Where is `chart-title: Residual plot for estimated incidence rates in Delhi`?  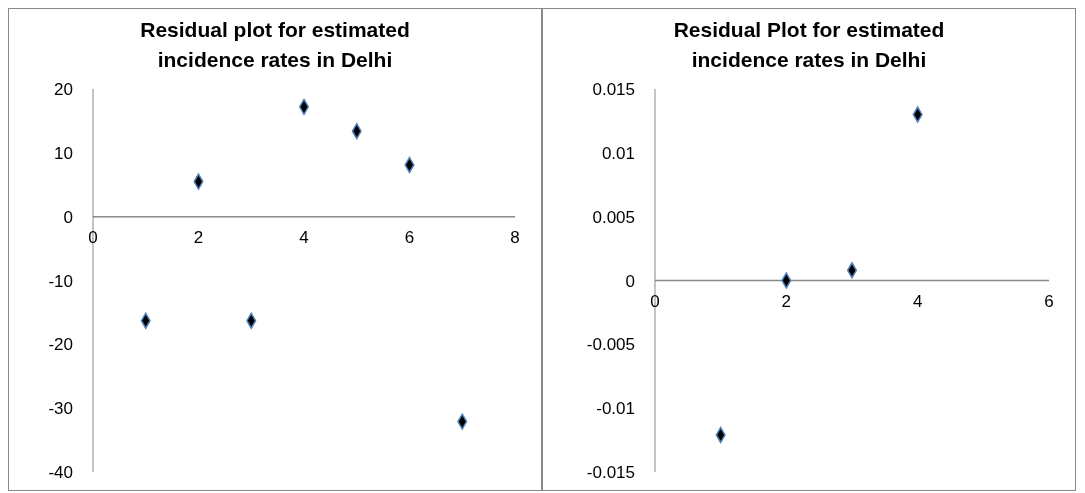
chart-title: Residual plot for estimated incidence rates in Delhi is located at coordinates (275, 45).